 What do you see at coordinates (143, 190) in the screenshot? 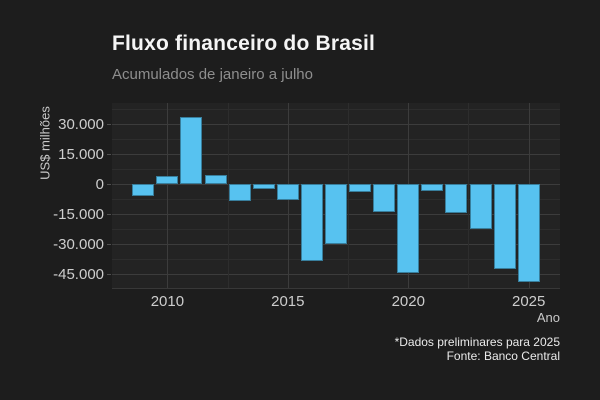
I see `bar-2009` at bounding box center [143, 190].